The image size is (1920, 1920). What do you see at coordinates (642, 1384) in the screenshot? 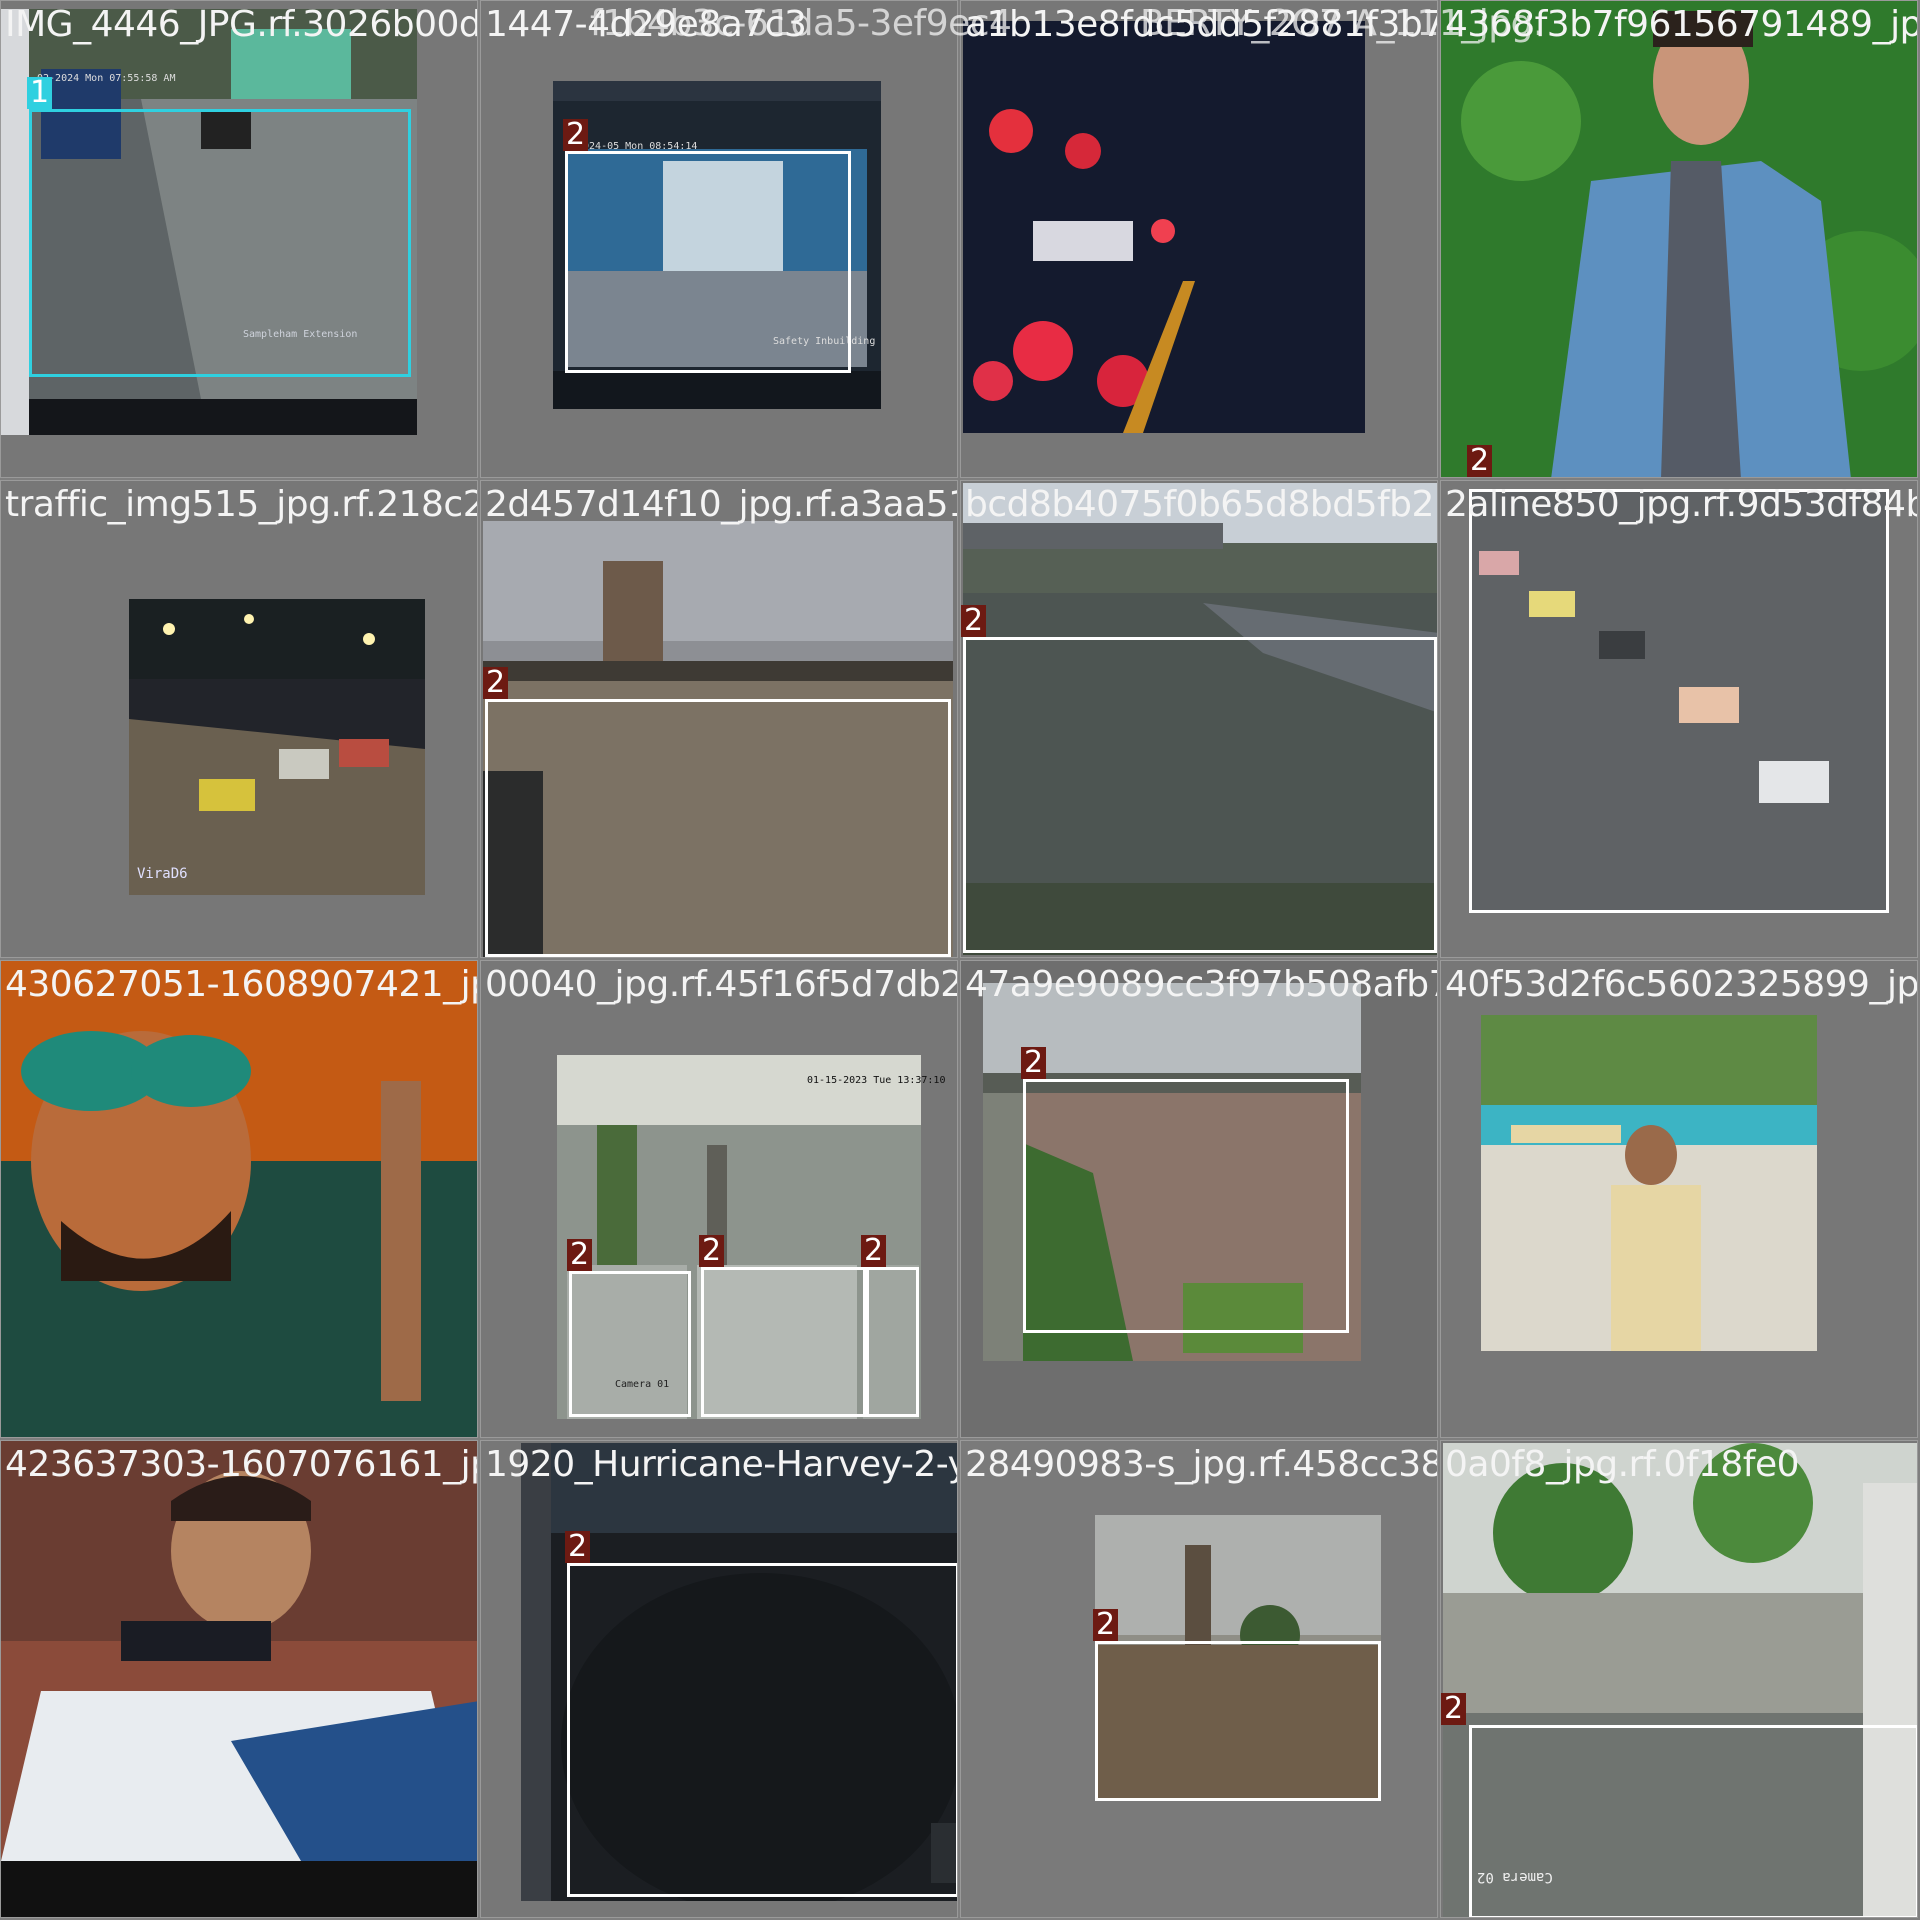
I see `camera-caption: Camera 01` at bounding box center [642, 1384].